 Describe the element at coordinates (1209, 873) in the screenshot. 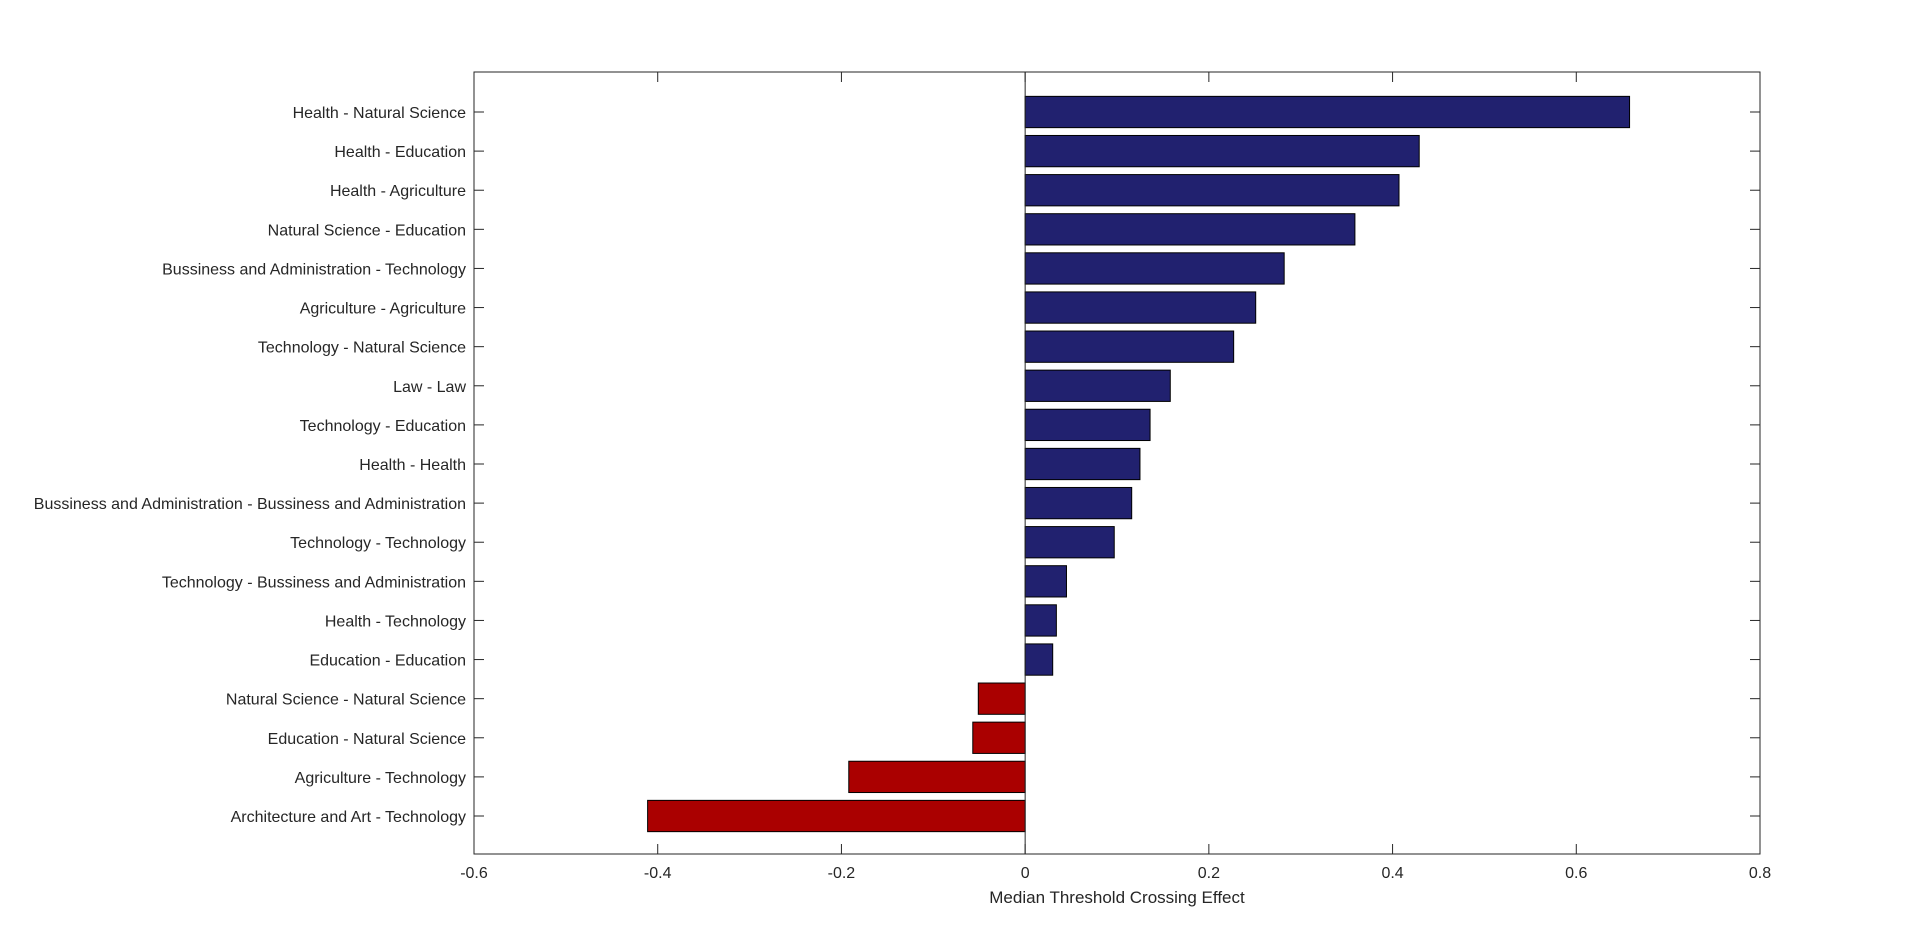

I see `x-tick-label: 0.2` at that location.